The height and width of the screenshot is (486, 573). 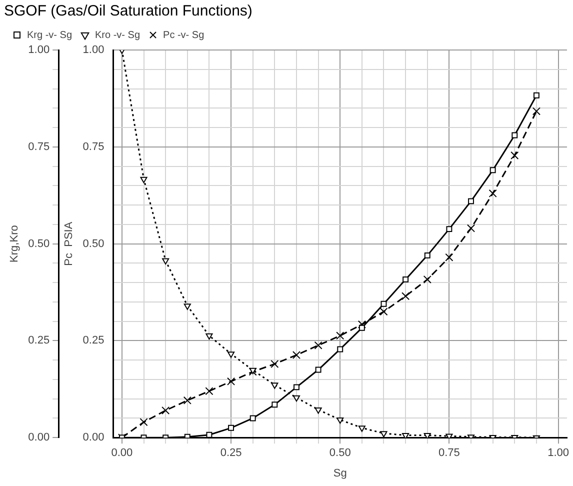 What do you see at coordinates (93, 340) in the screenshot?
I see `y2-tick-label: 0.25` at bounding box center [93, 340].